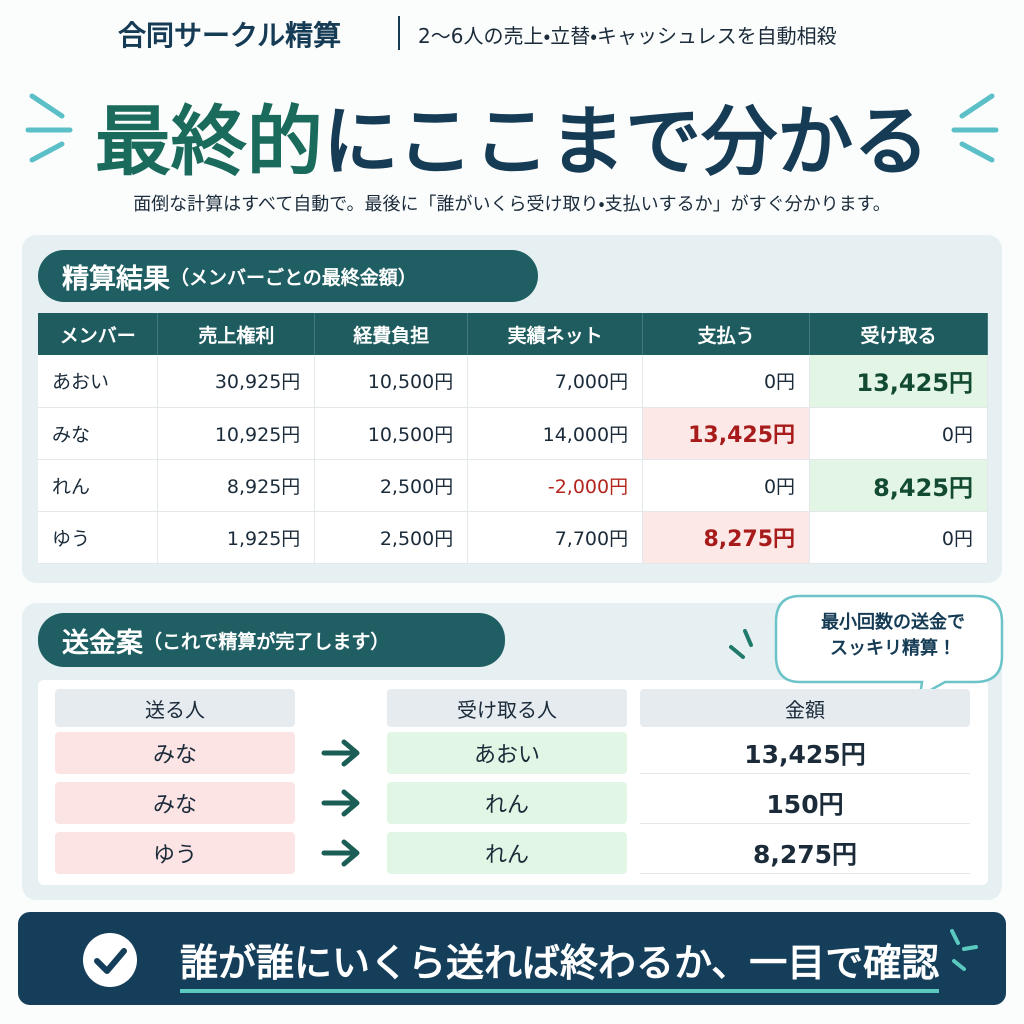  What do you see at coordinates (507, 708) in the screenshot?
I see `column-header: 受け取る人` at bounding box center [507, 708].